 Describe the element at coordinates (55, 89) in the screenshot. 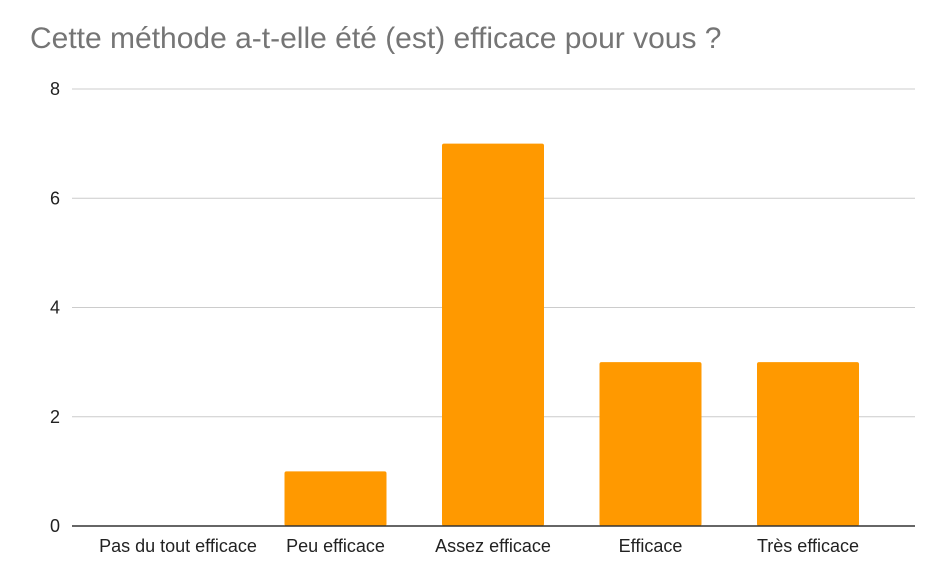

I see `y-tick-label: 8` at that location.